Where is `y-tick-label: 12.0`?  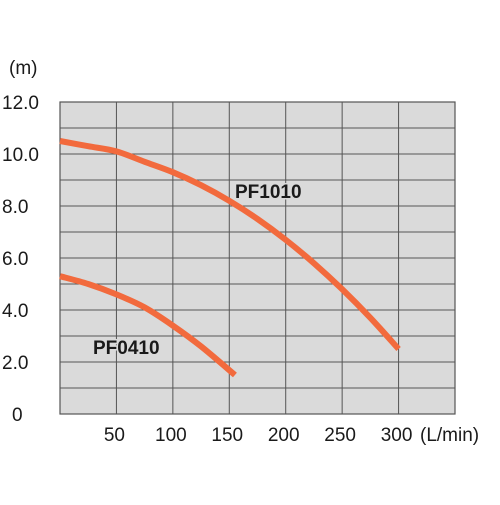
y-tick-label: 12.0 is located at coordinates (20, 103).